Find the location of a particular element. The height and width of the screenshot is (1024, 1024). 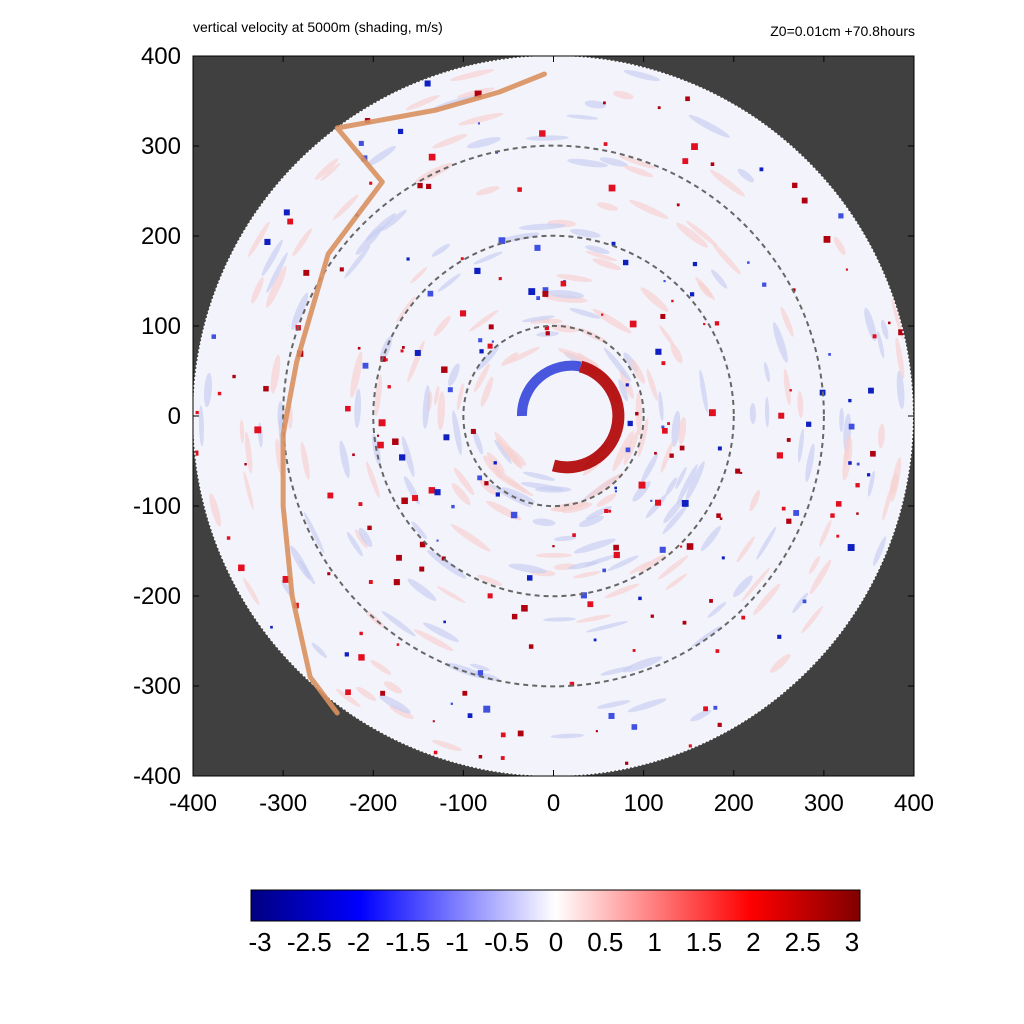

colorbar-tick-label: 0 is located at coordinates (556, 942).